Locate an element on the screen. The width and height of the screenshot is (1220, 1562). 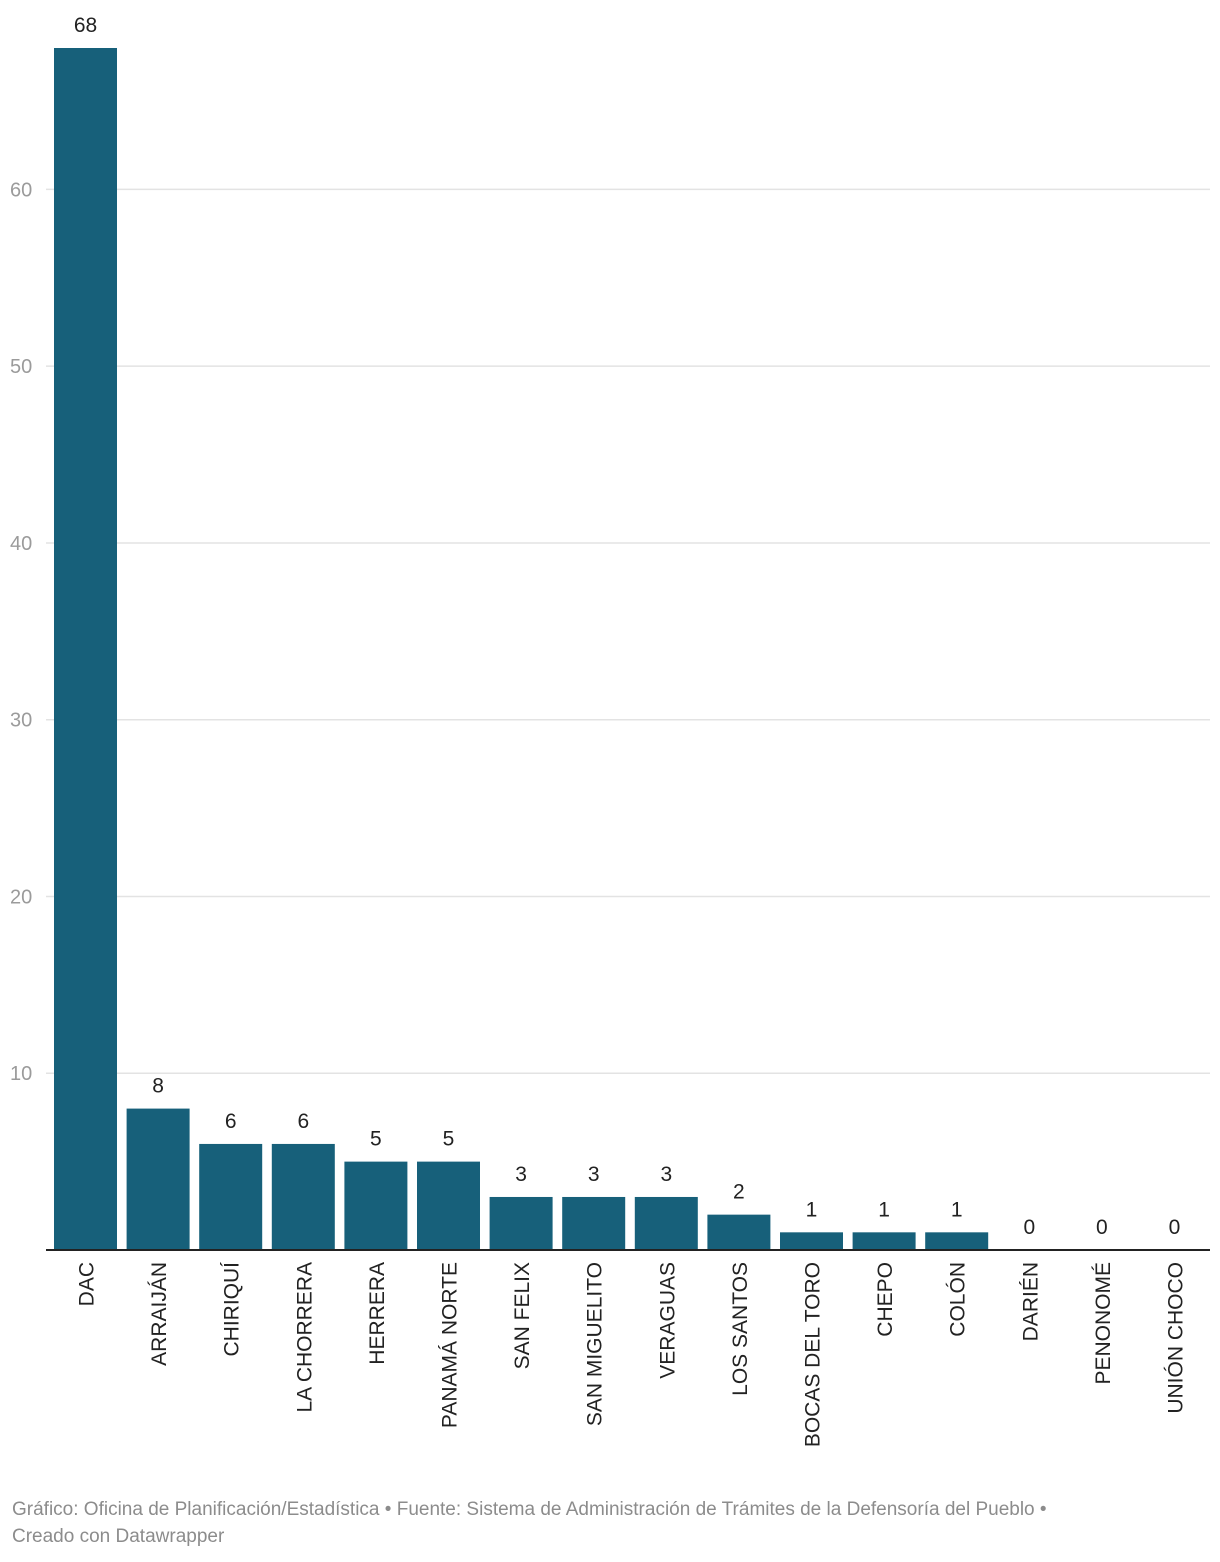
x-tick-label: DAC is located at coordinates (87, 1284).